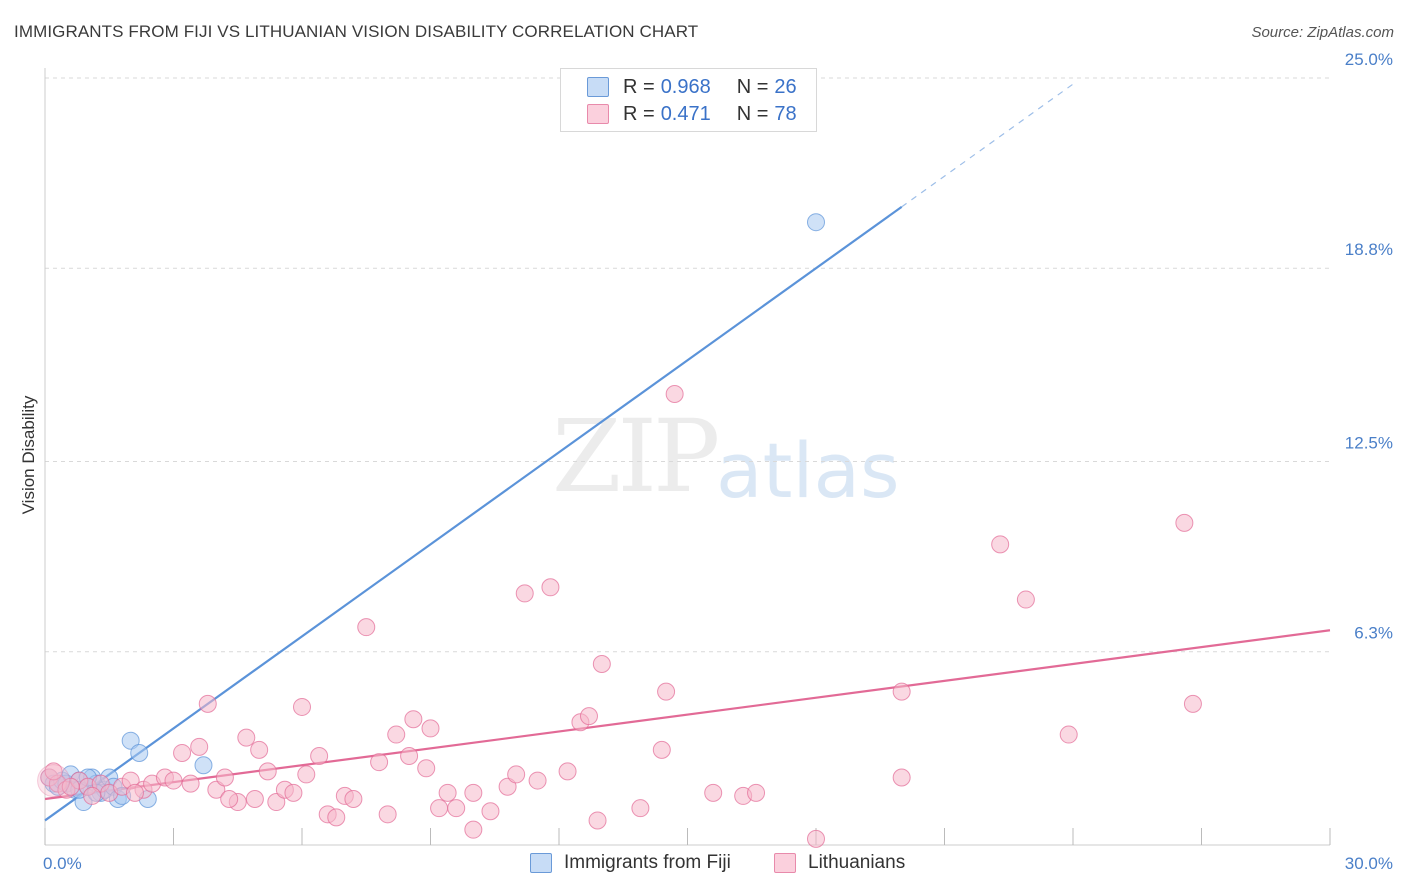 The height and width of the screenshot is (892, 1406). I want to click on fiji-legend-swatch, so click(541, 863).